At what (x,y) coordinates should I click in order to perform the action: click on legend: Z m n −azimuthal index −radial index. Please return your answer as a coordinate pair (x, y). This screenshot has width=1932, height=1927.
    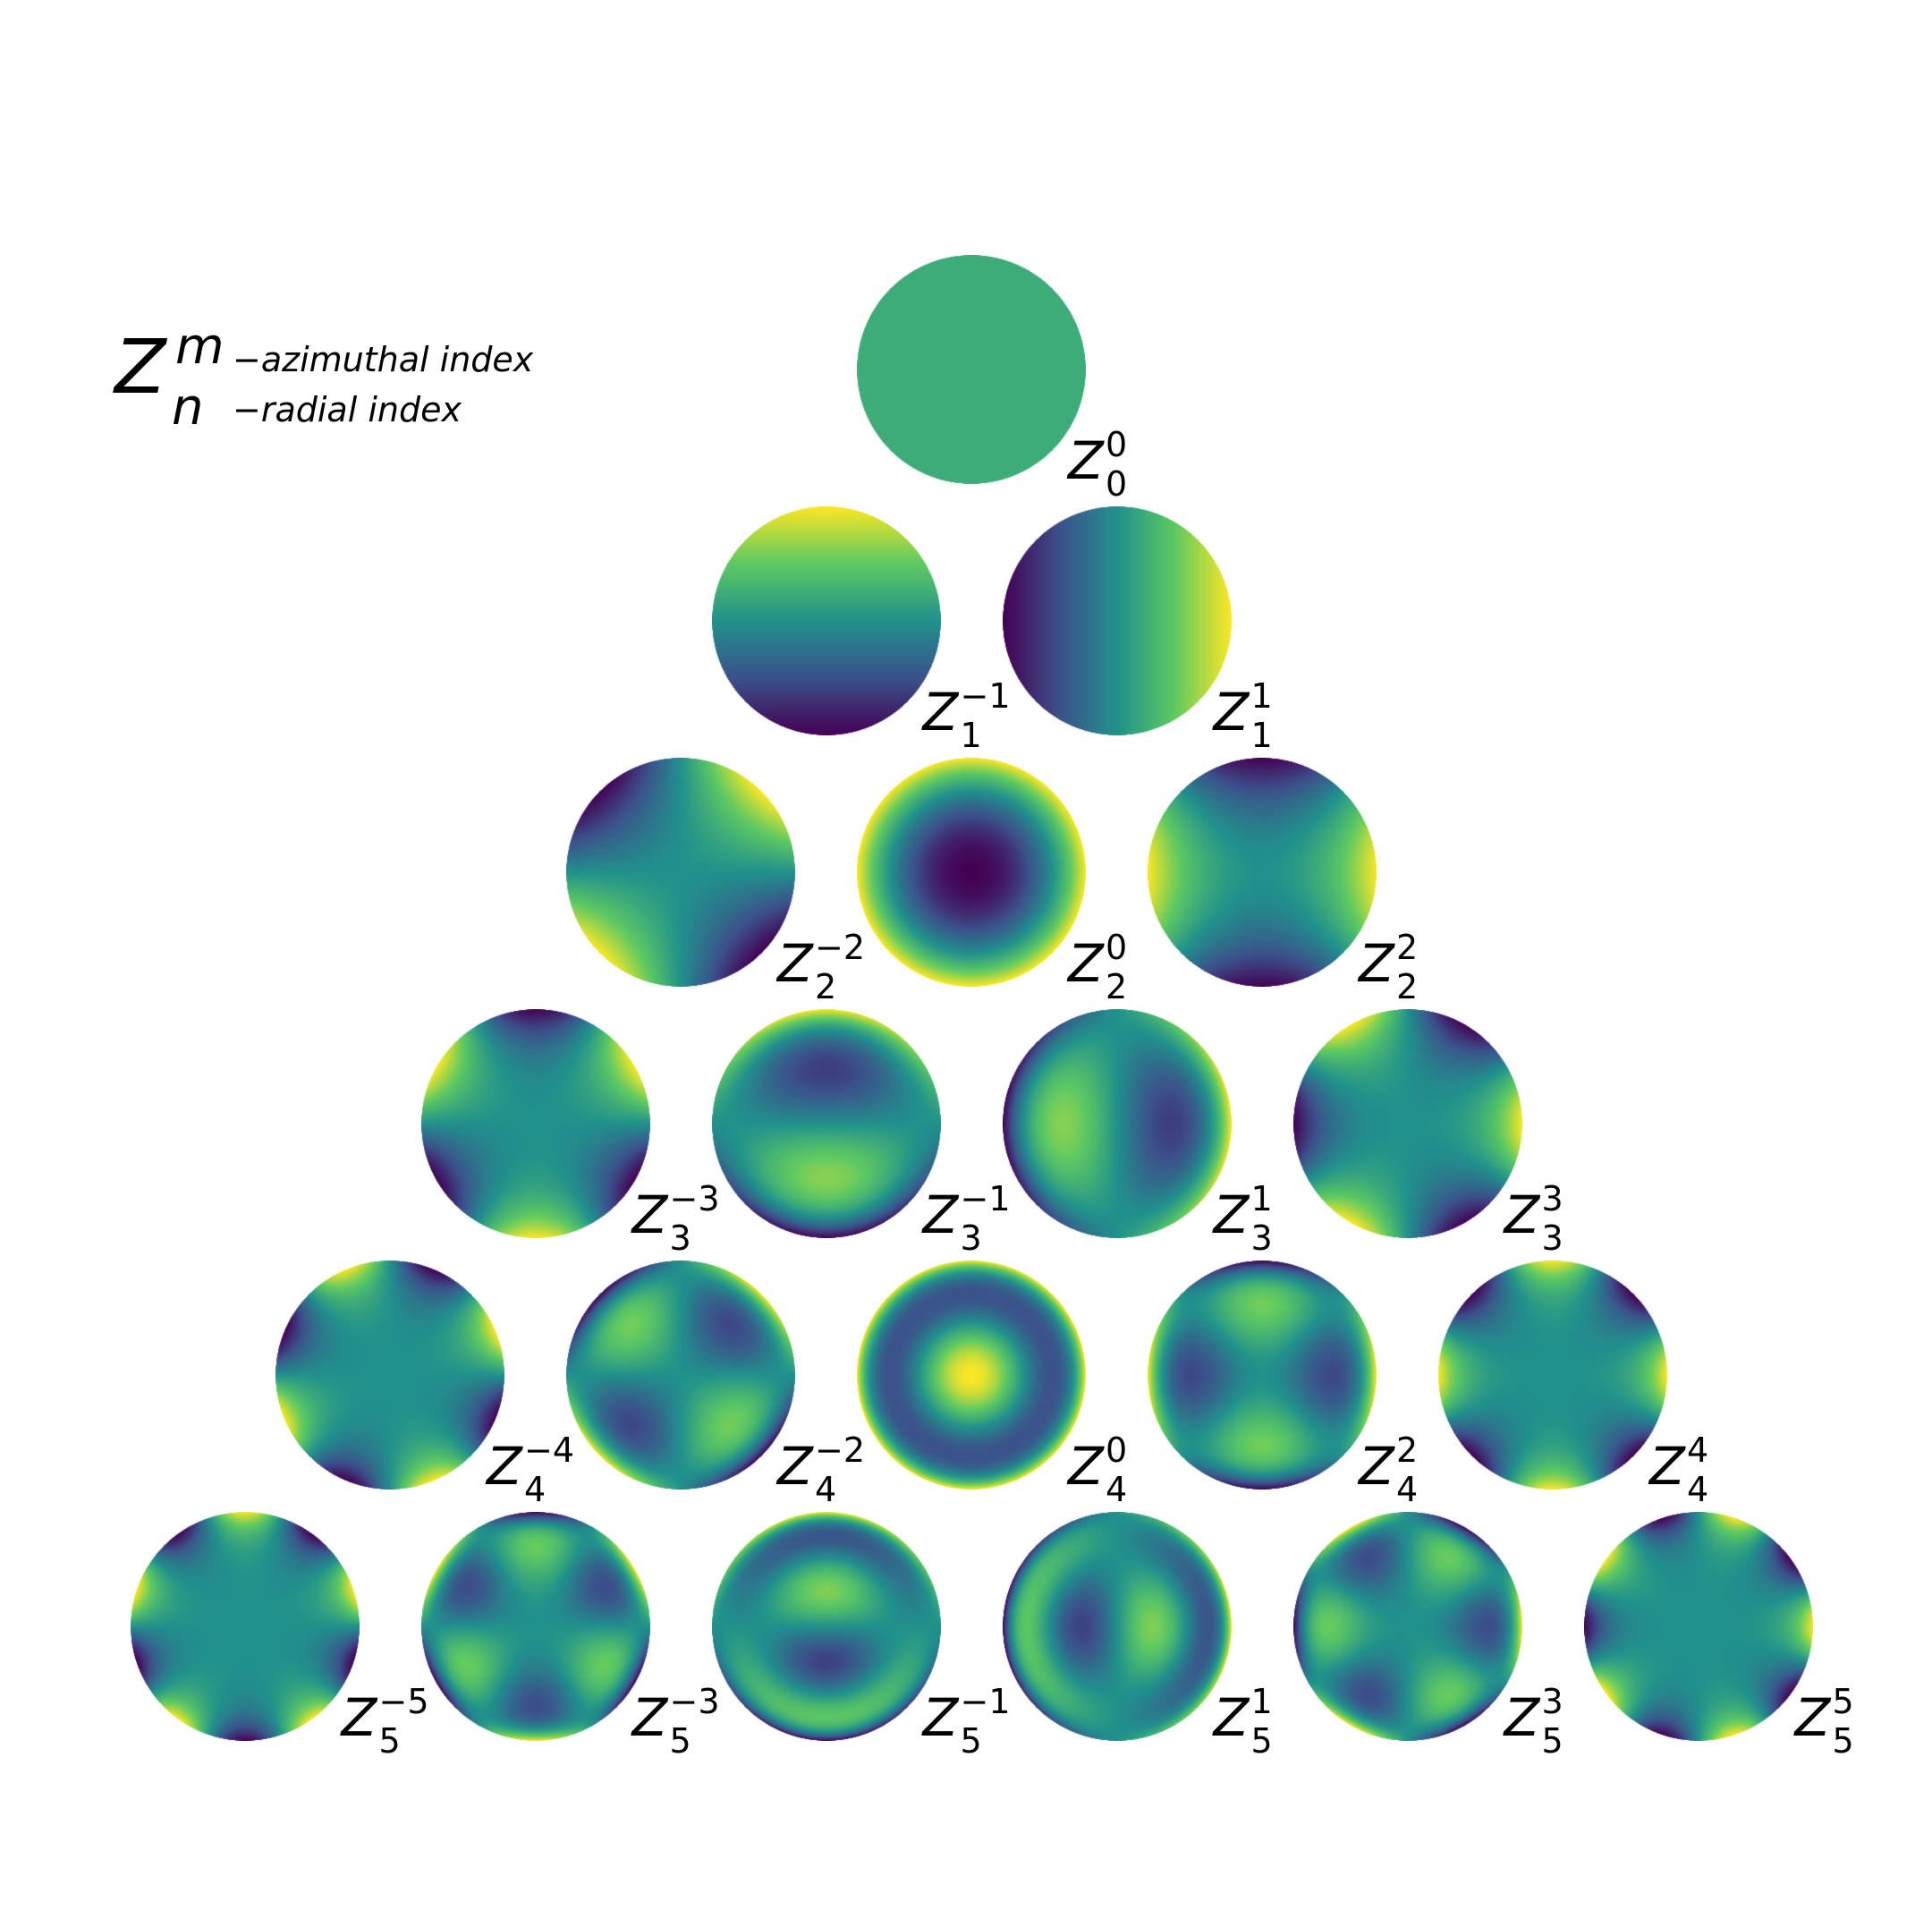
    Looking at the image, I should click on (364, 383).